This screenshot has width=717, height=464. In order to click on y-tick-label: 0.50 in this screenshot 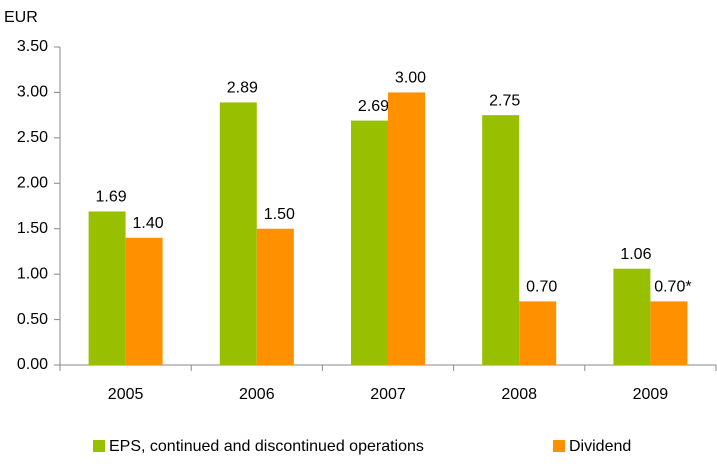, I will do `click(32, 319)`.